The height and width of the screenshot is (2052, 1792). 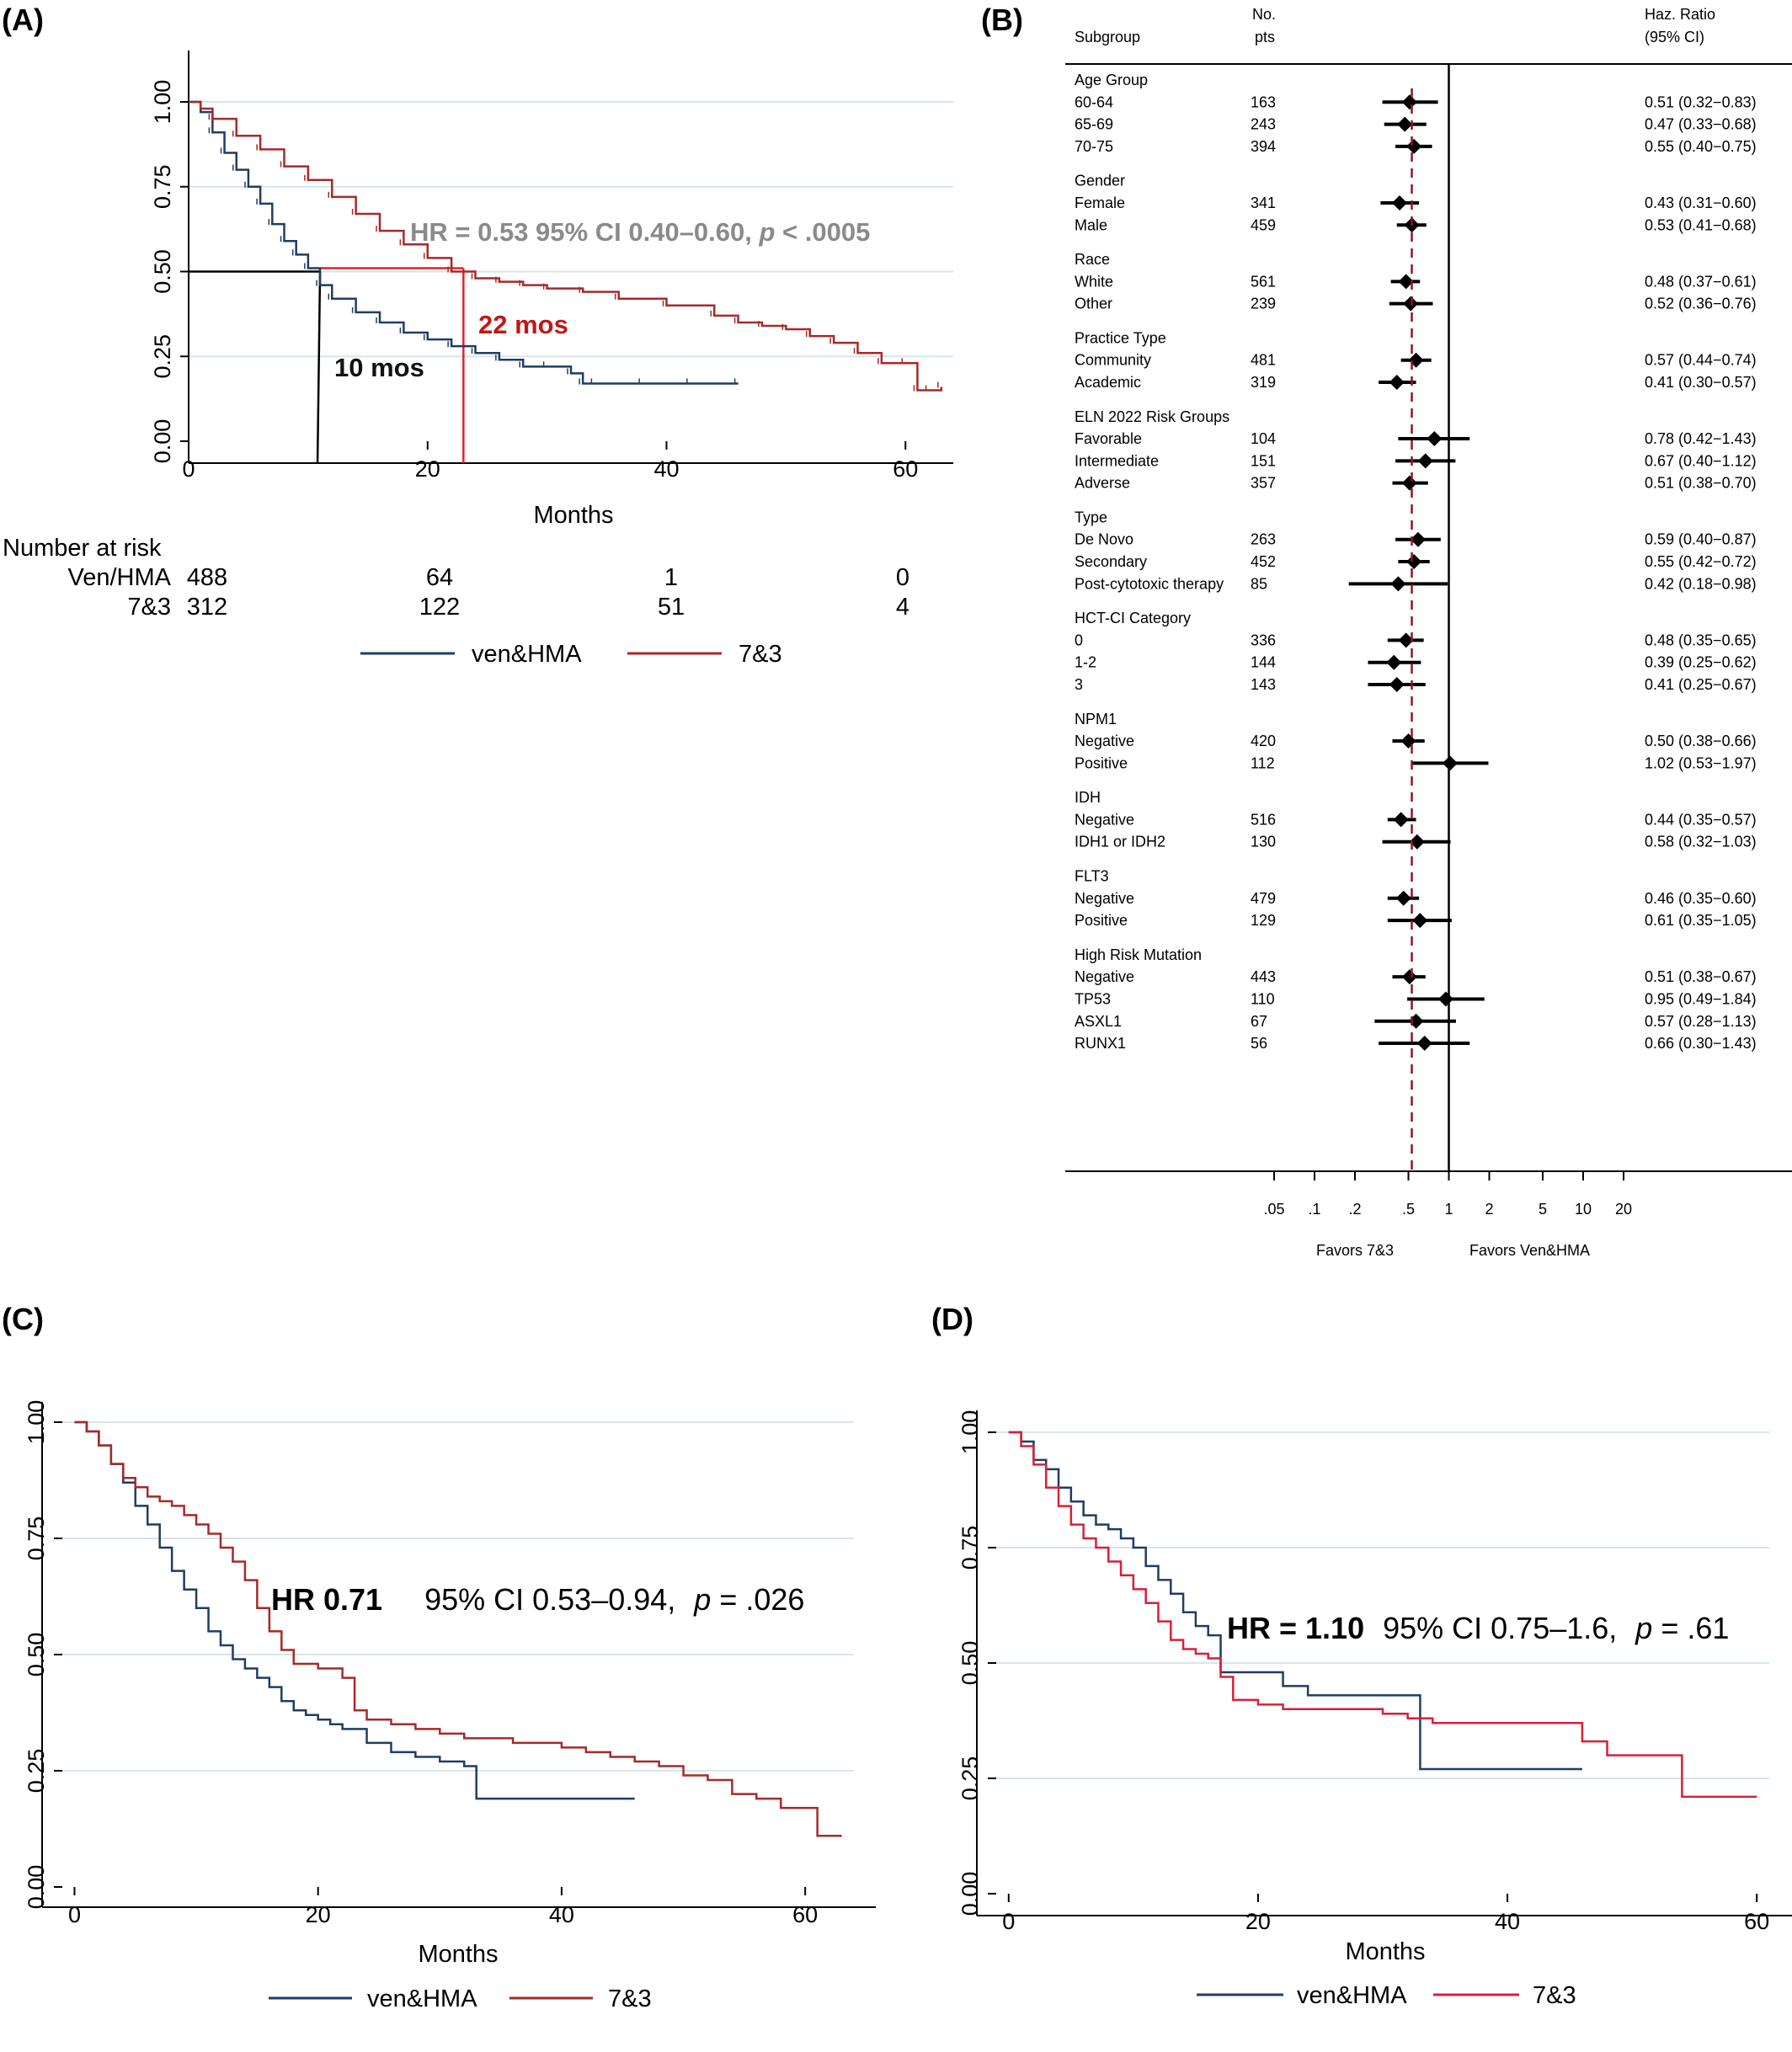 What do you see at coordinates (1120, 337) in the screenshot?
I see `forest-group-heading: Practice Type` at bounding box center [1120, 337].